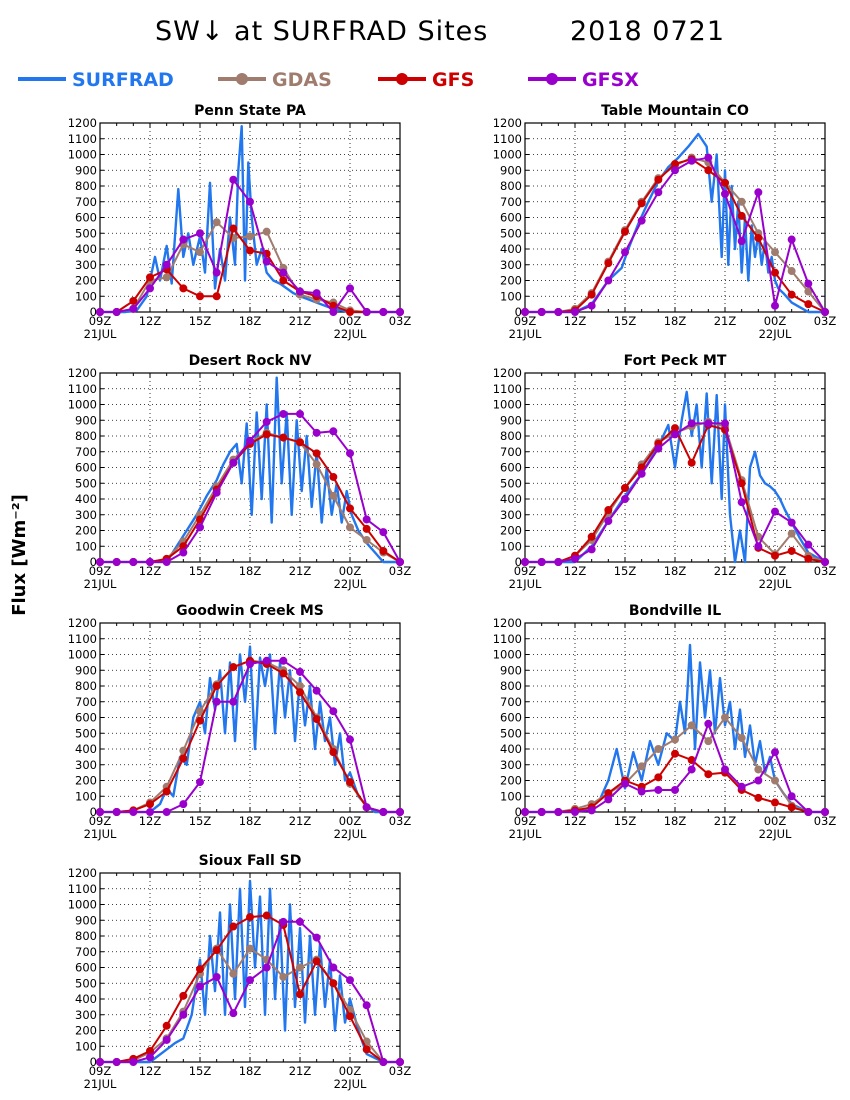 The image size is (850, 1100). Describe the element at coordinates (400, 1071) in the screenshot. I see `x-tick-label: 03Z` at that location.